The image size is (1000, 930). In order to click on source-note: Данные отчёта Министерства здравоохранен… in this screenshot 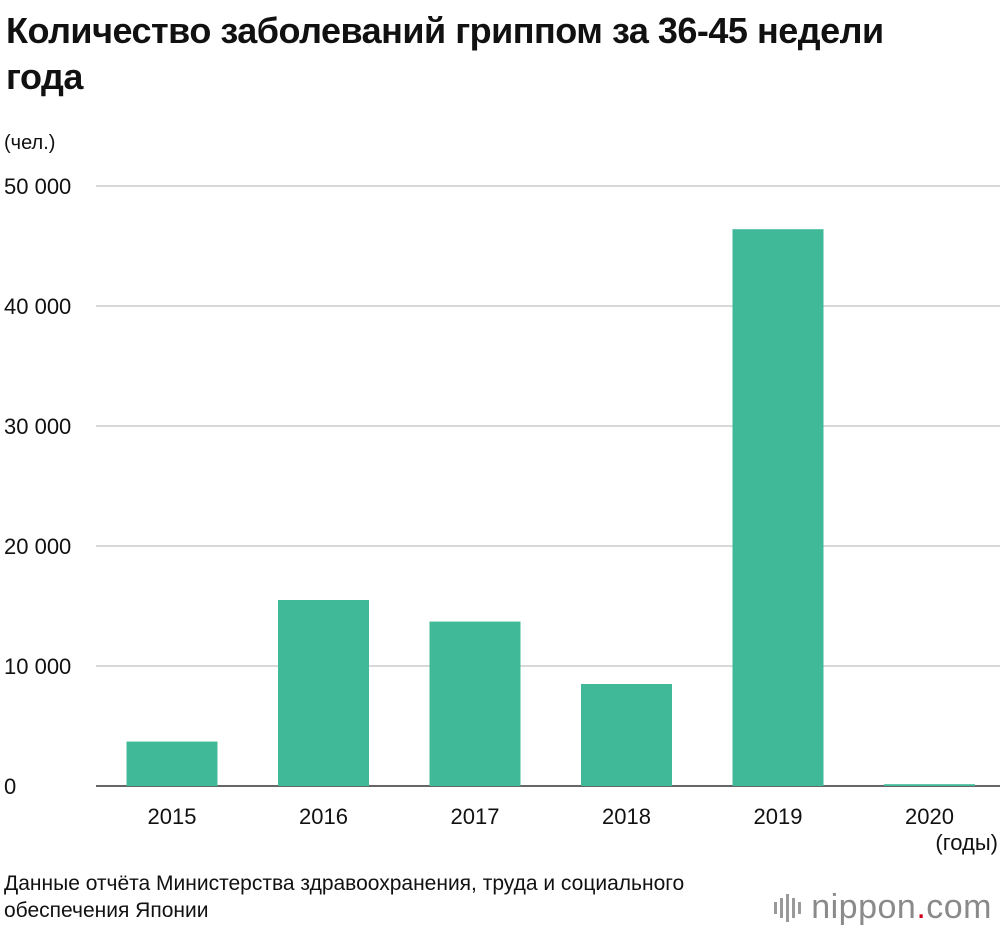, I will do `click(344, 897)`.